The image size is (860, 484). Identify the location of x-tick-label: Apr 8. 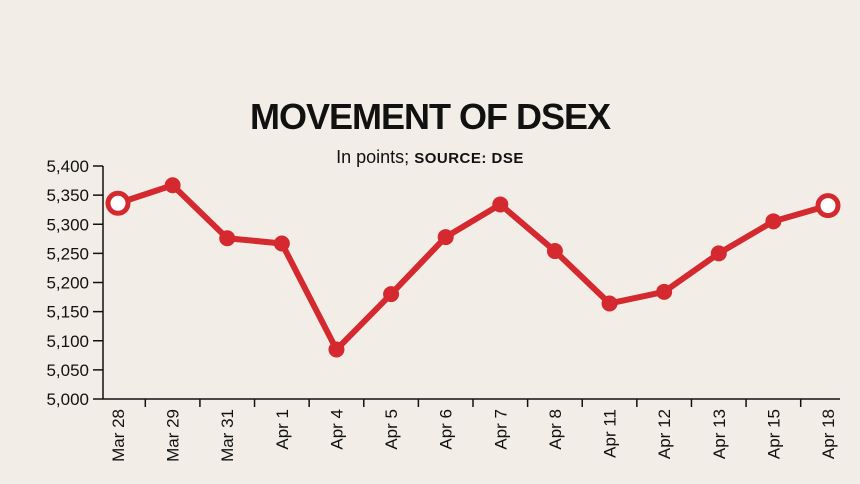
(555, 429).